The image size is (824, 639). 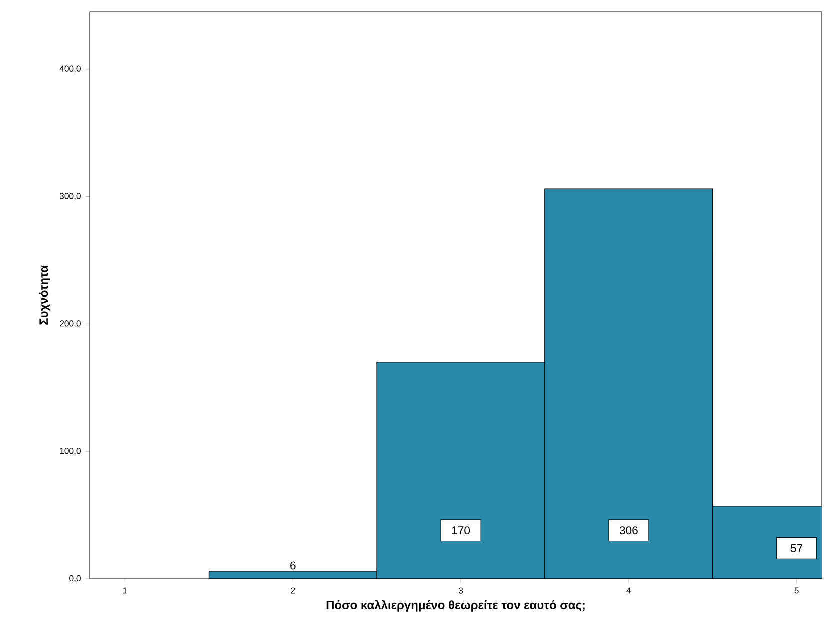 I want to click on x-tick-label: 4, so click(x=629, y=591).